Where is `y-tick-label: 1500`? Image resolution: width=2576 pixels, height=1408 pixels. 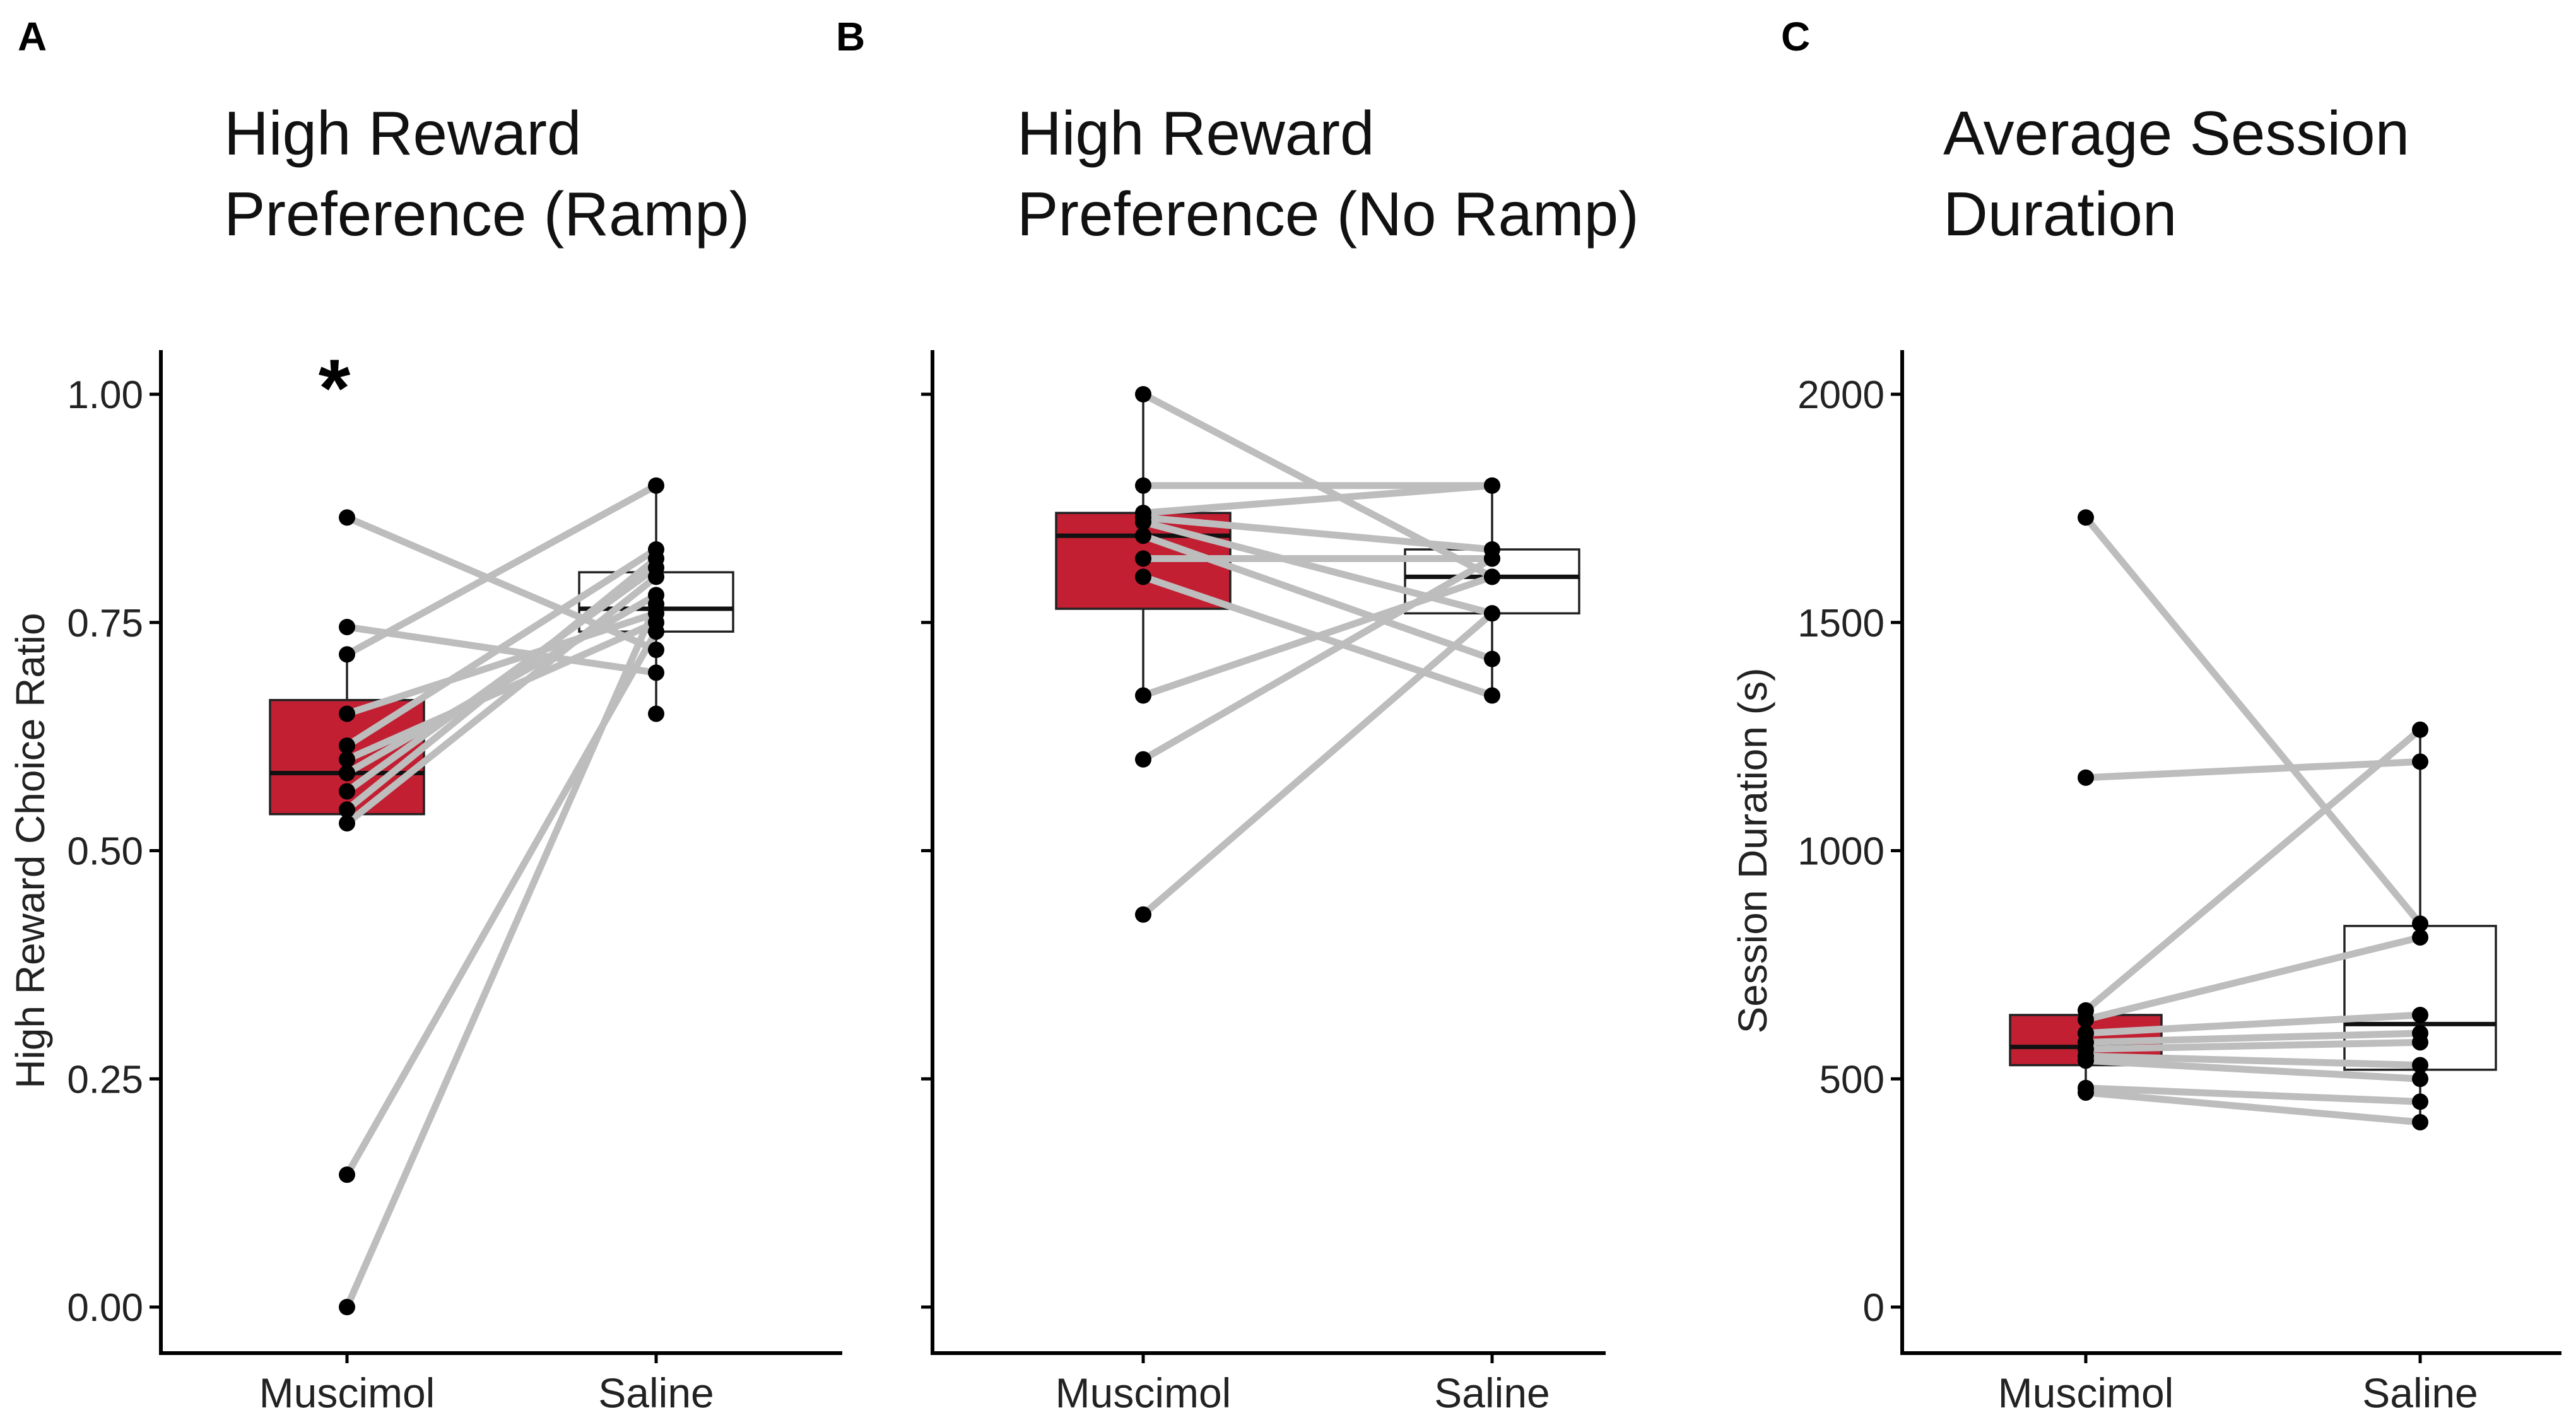
y-tick-label: 1500 is located at coordinates (1841, 623).